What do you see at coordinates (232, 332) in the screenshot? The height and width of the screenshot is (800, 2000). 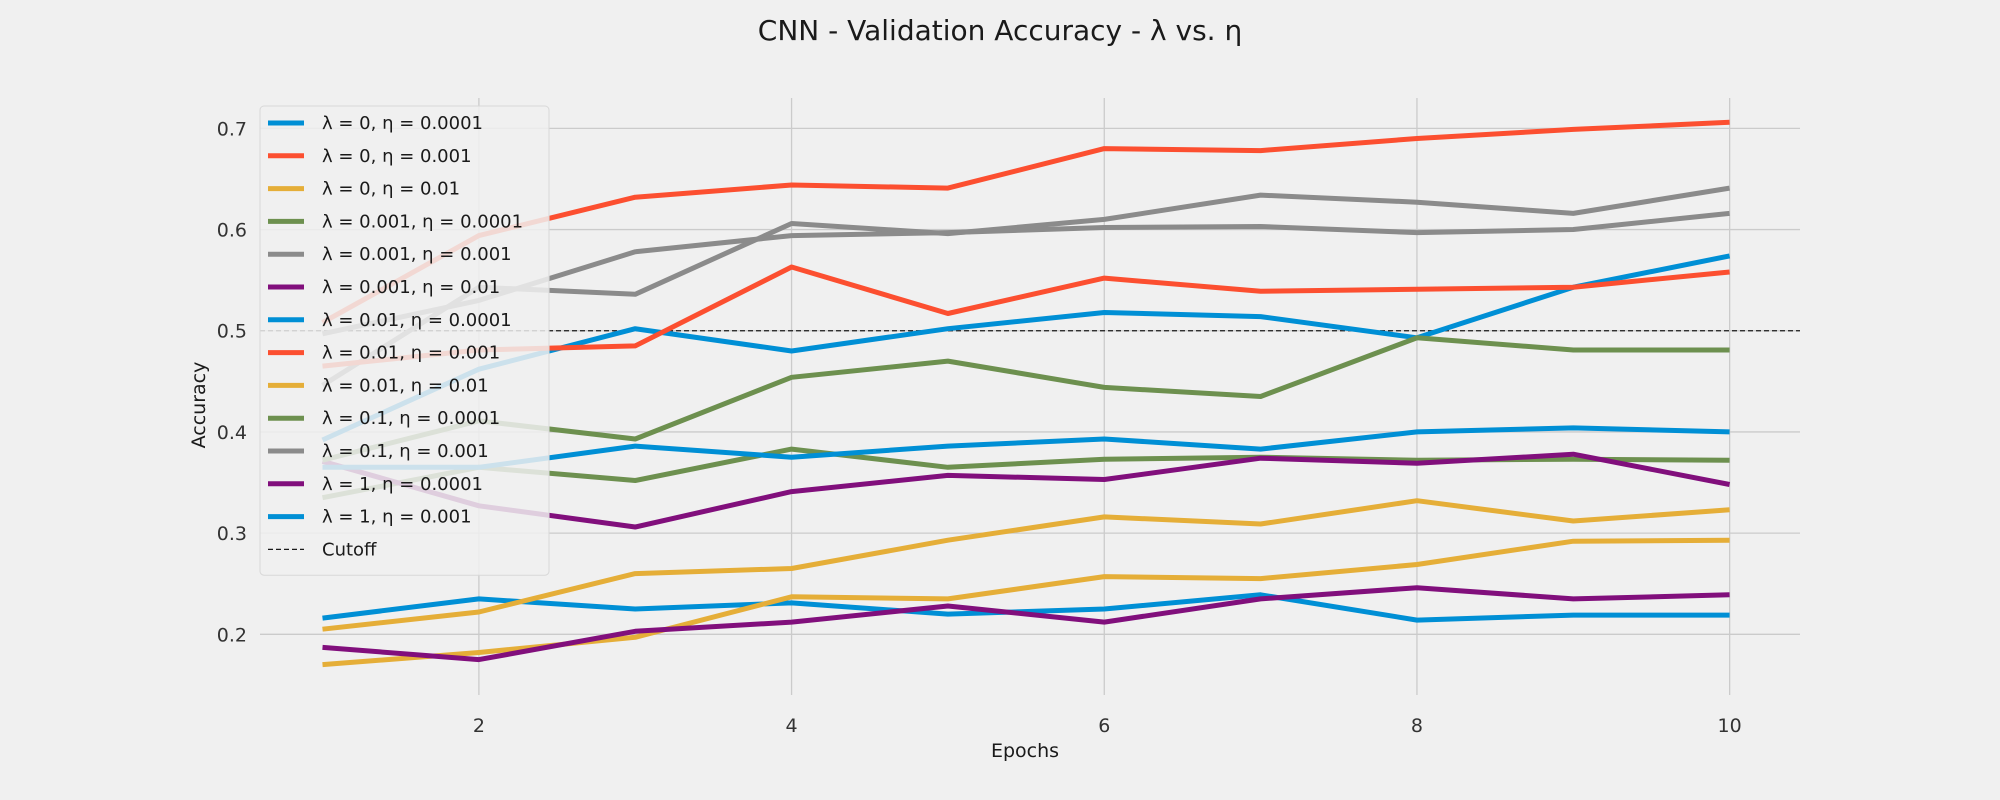 I see `y-tick-label: 0.5` at bounding box center [232, 332].